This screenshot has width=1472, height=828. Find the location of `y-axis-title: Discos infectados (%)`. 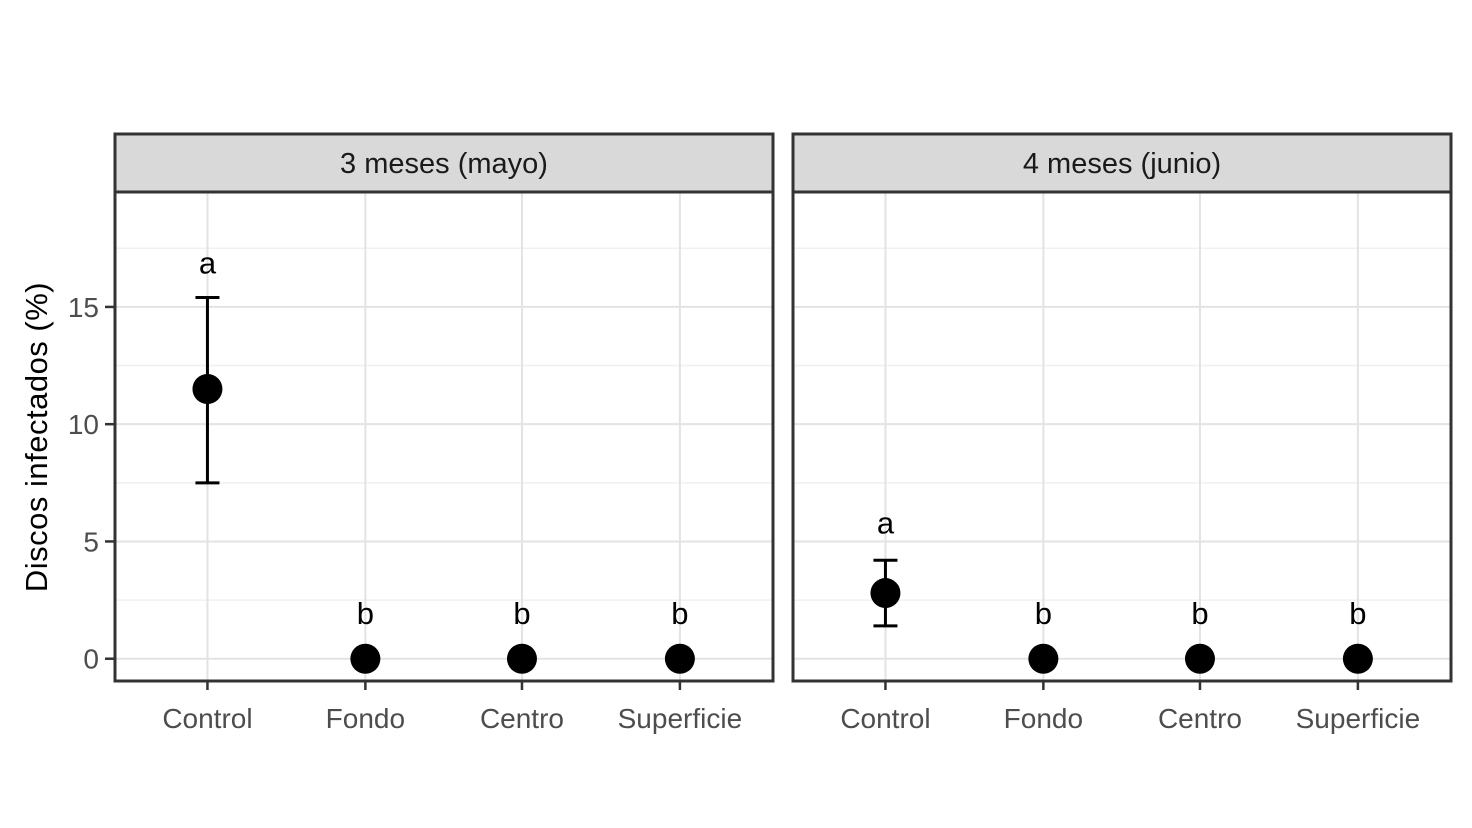

y-axis-title: Discos infectados (%) is located at coordinates (36, 437).